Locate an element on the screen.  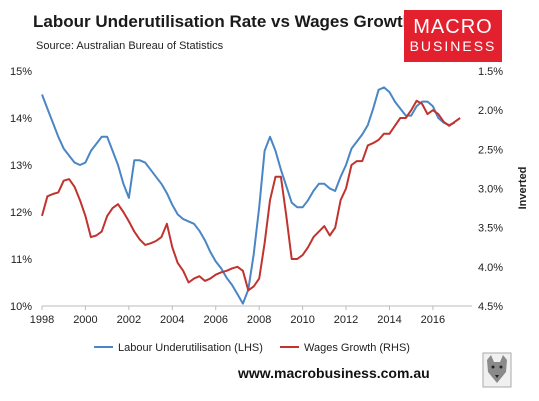
left-tick-label: 10% is located at coordinates (21, 307).